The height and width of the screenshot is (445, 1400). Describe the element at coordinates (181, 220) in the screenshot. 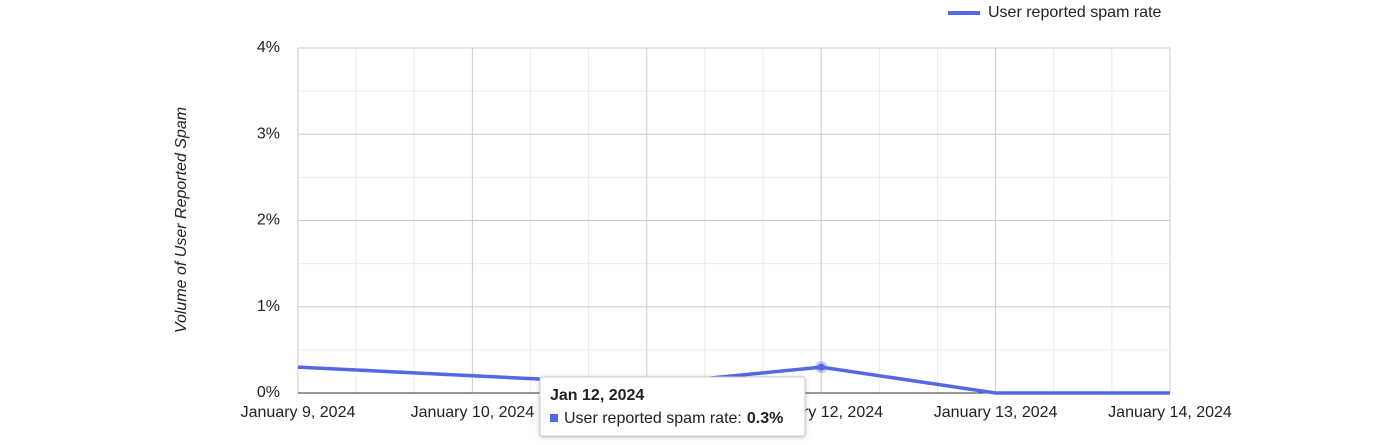

I see `y-axis-title: Volume of User Reported Spam` at that location.